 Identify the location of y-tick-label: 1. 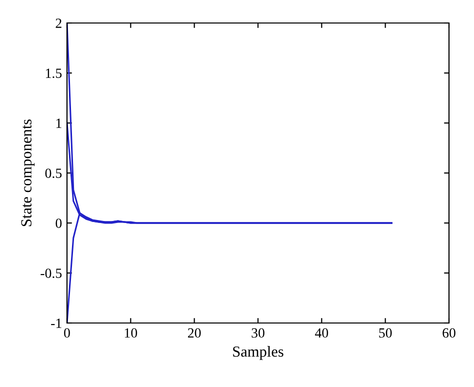
(59, 123).